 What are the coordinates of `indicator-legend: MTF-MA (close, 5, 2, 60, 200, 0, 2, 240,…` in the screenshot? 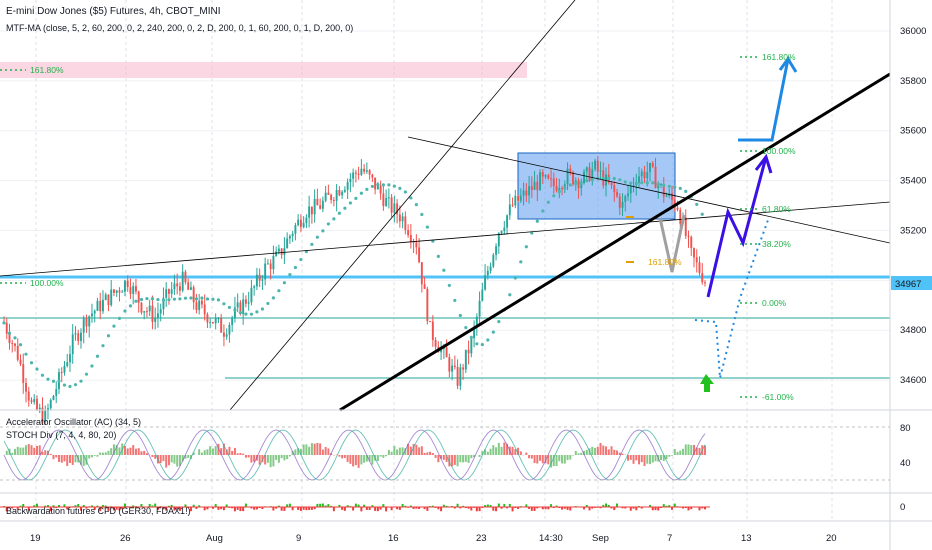 It's located at (179, 28).